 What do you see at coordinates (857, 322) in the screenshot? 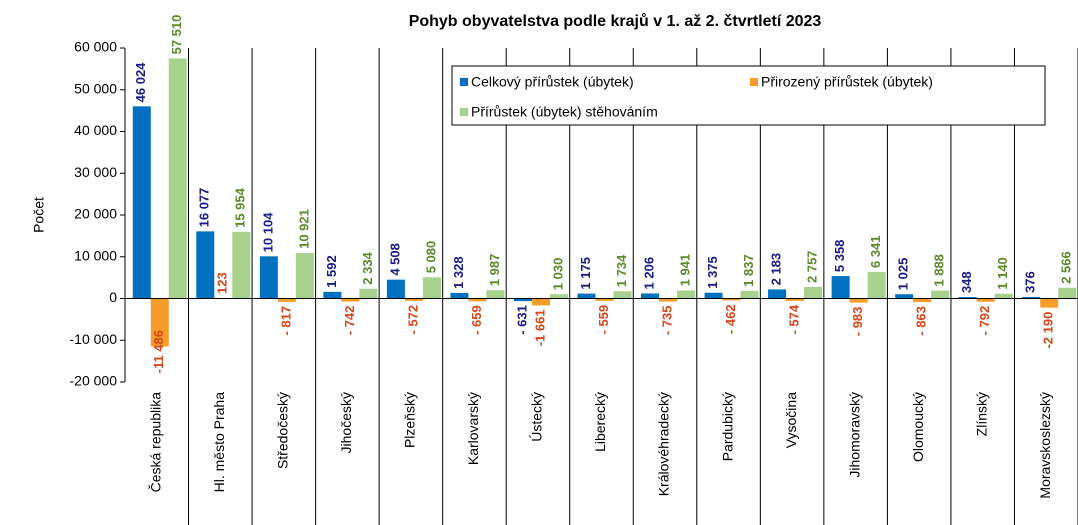
I see `value-label: - 983` at bounding box center [857, 322].